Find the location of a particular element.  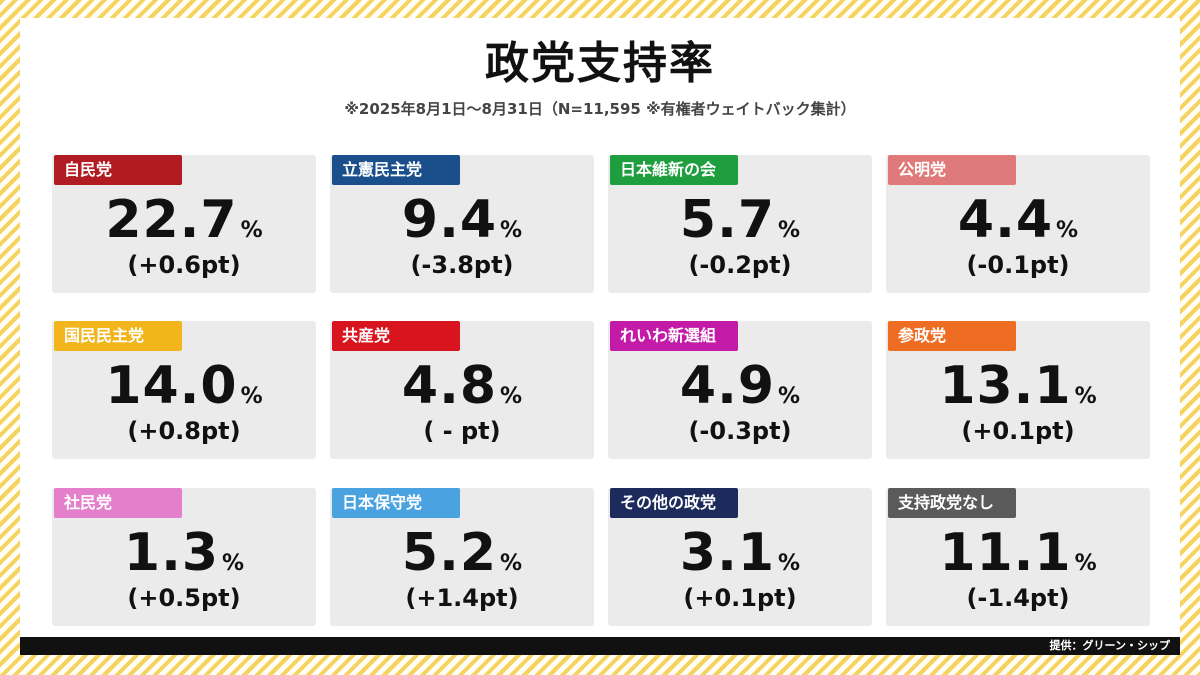

party-card: 国民民主党 14.0% (+0.8pt) is located at coordinates (184, 390).